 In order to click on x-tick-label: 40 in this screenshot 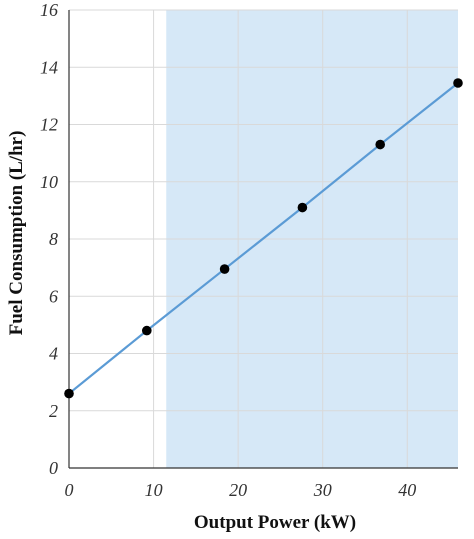, I will do `click(407, 490)`.